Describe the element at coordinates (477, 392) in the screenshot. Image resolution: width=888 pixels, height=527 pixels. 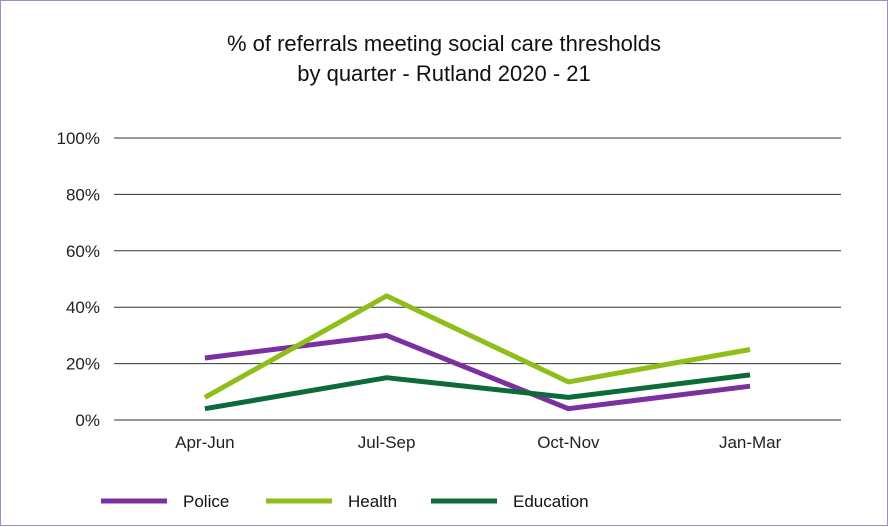
I see `series-line-education` at that location.